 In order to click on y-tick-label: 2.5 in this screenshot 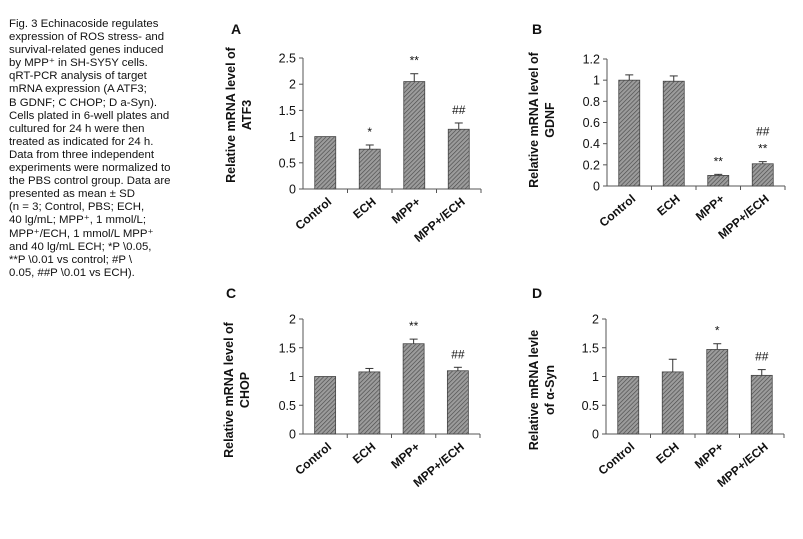, I will do `click(287, 59)`.